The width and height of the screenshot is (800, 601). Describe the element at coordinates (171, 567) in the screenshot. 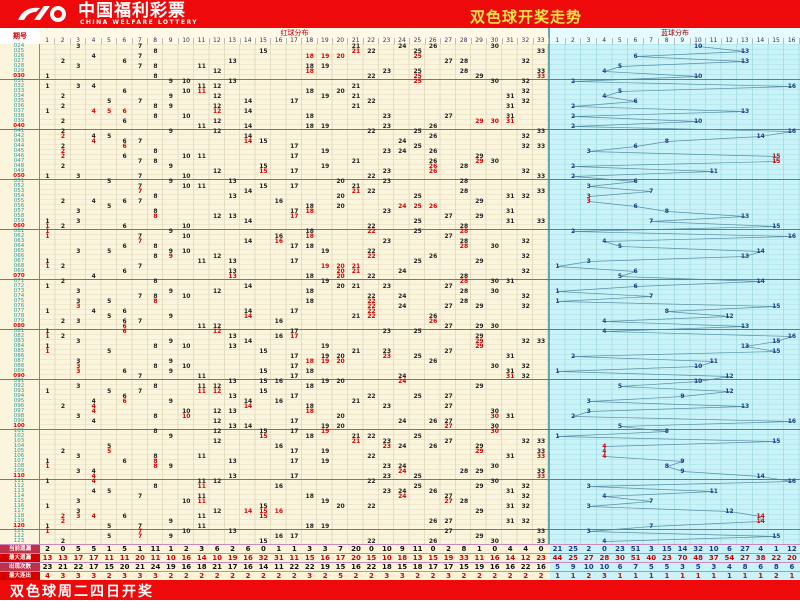

I see `red-stat-value: 19` at that location.